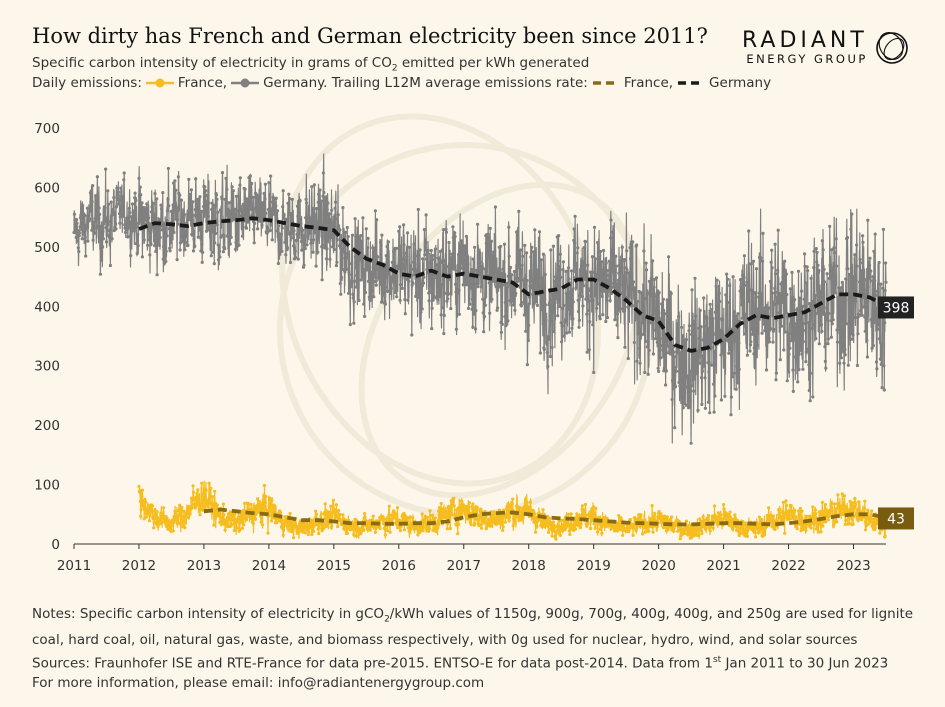  I want to click on legend-germany-avg-swatch, so click(691, 83).